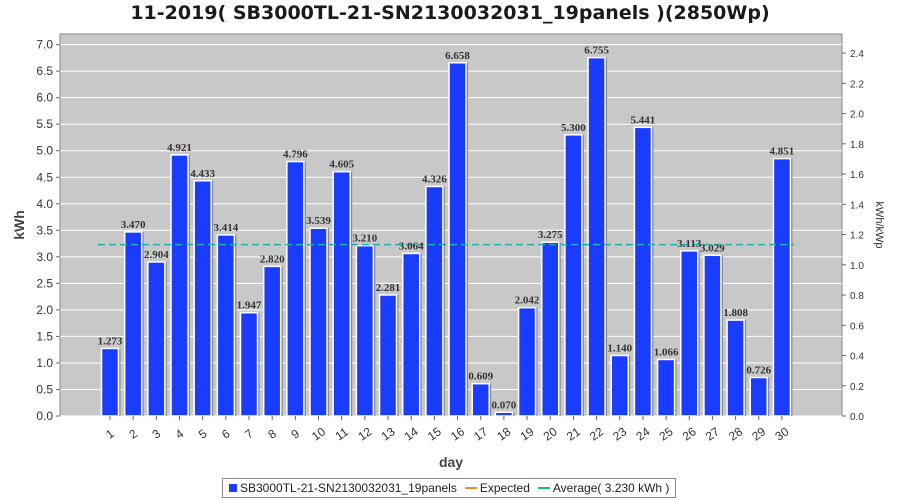 This screenshot has height=500, width=900. I want to click on data-label: 1.140, so click(619, 349).